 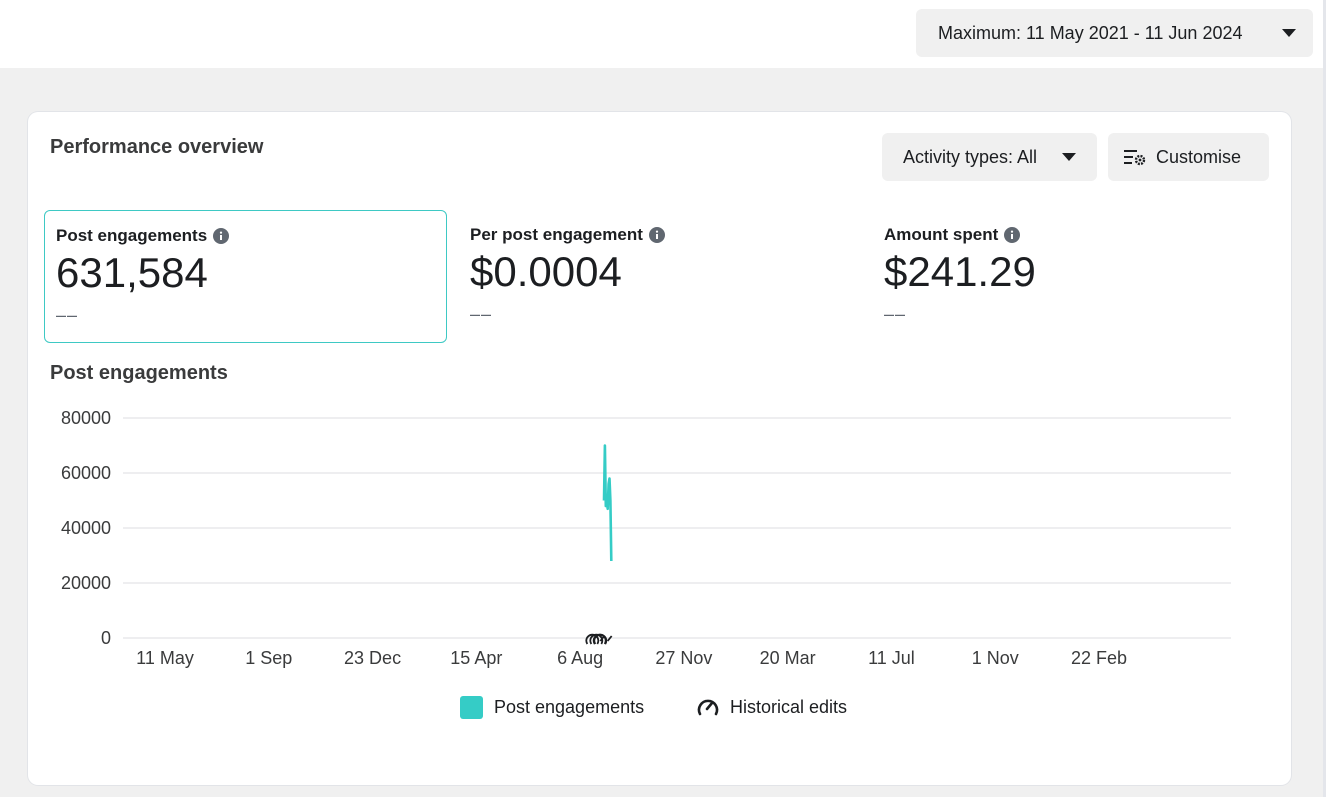 I want to click on x-tick-label: 11 May, so click(x=165, y=658).